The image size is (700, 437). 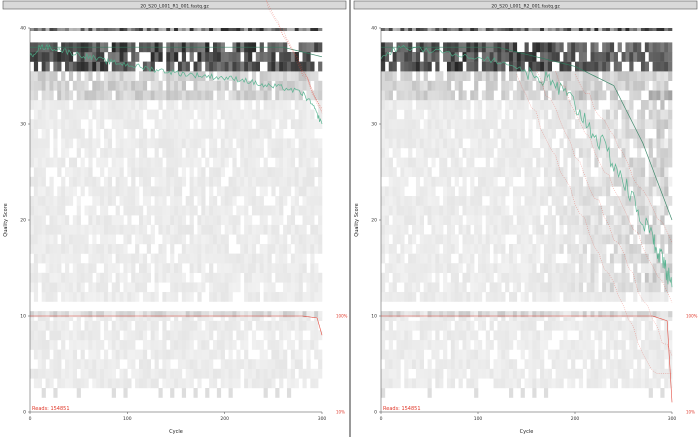 I want to click on facet-strip, so click(x=525, y=5).